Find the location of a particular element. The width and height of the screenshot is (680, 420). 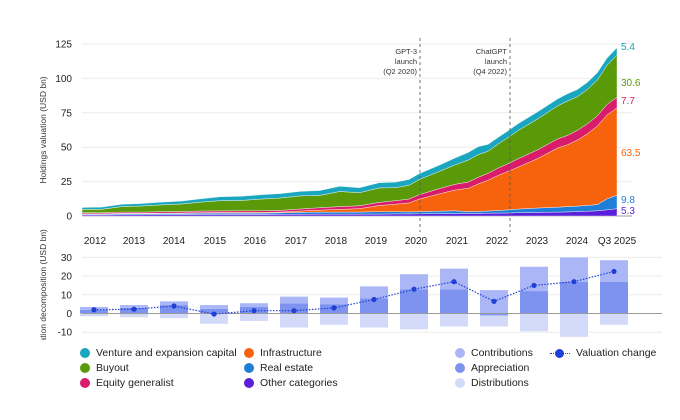

x-tick: 2022 is located at coordinates (497, 241).